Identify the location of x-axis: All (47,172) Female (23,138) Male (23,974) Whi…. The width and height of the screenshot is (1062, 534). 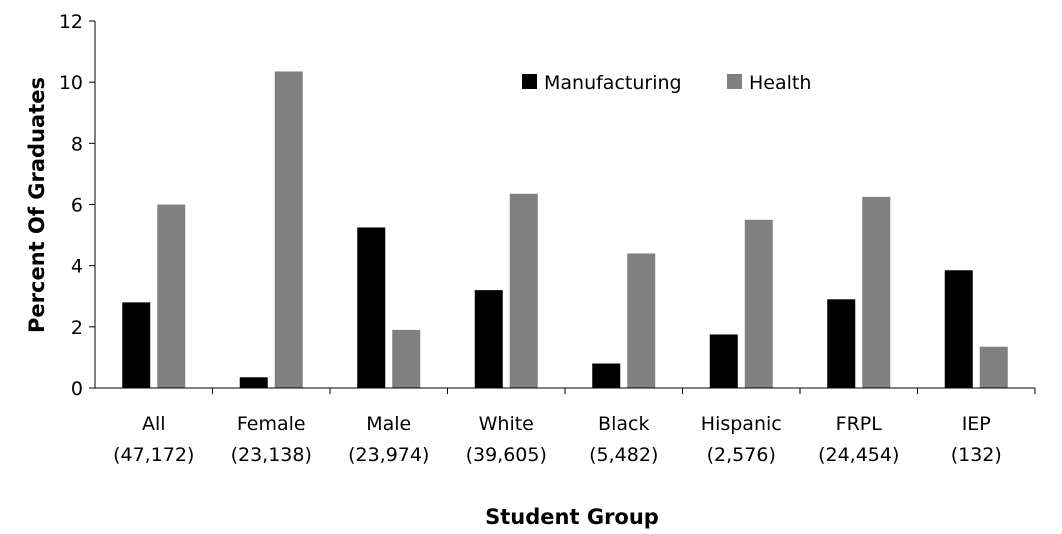
(565, 426).